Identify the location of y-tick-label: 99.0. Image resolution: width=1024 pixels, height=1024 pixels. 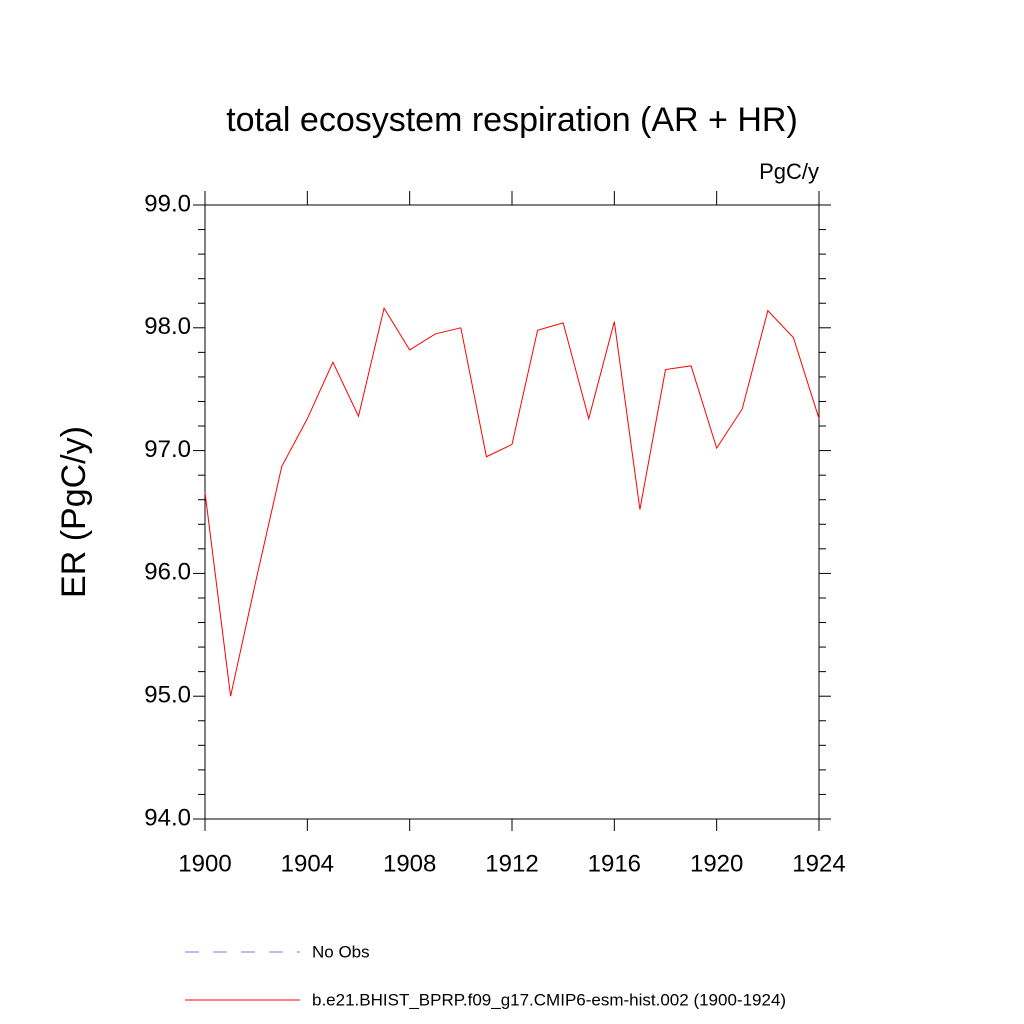
(167, 203).